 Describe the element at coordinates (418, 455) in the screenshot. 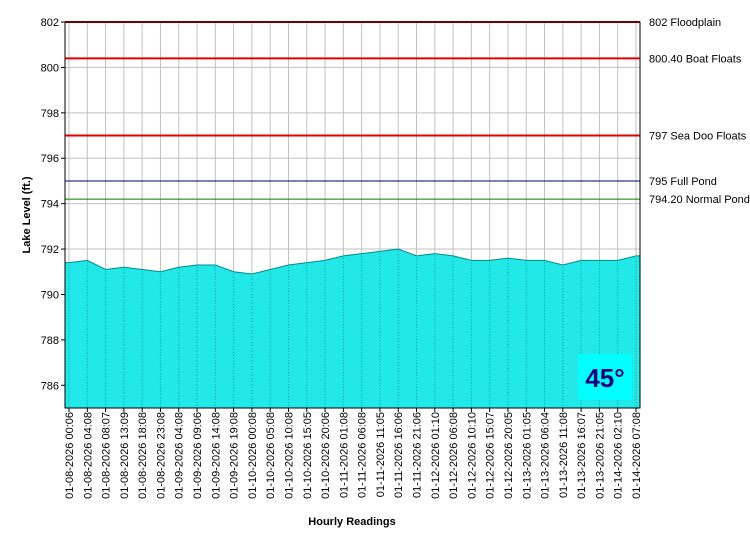

I see `x-tick-label: 01-11-2026 21:06` at that location.